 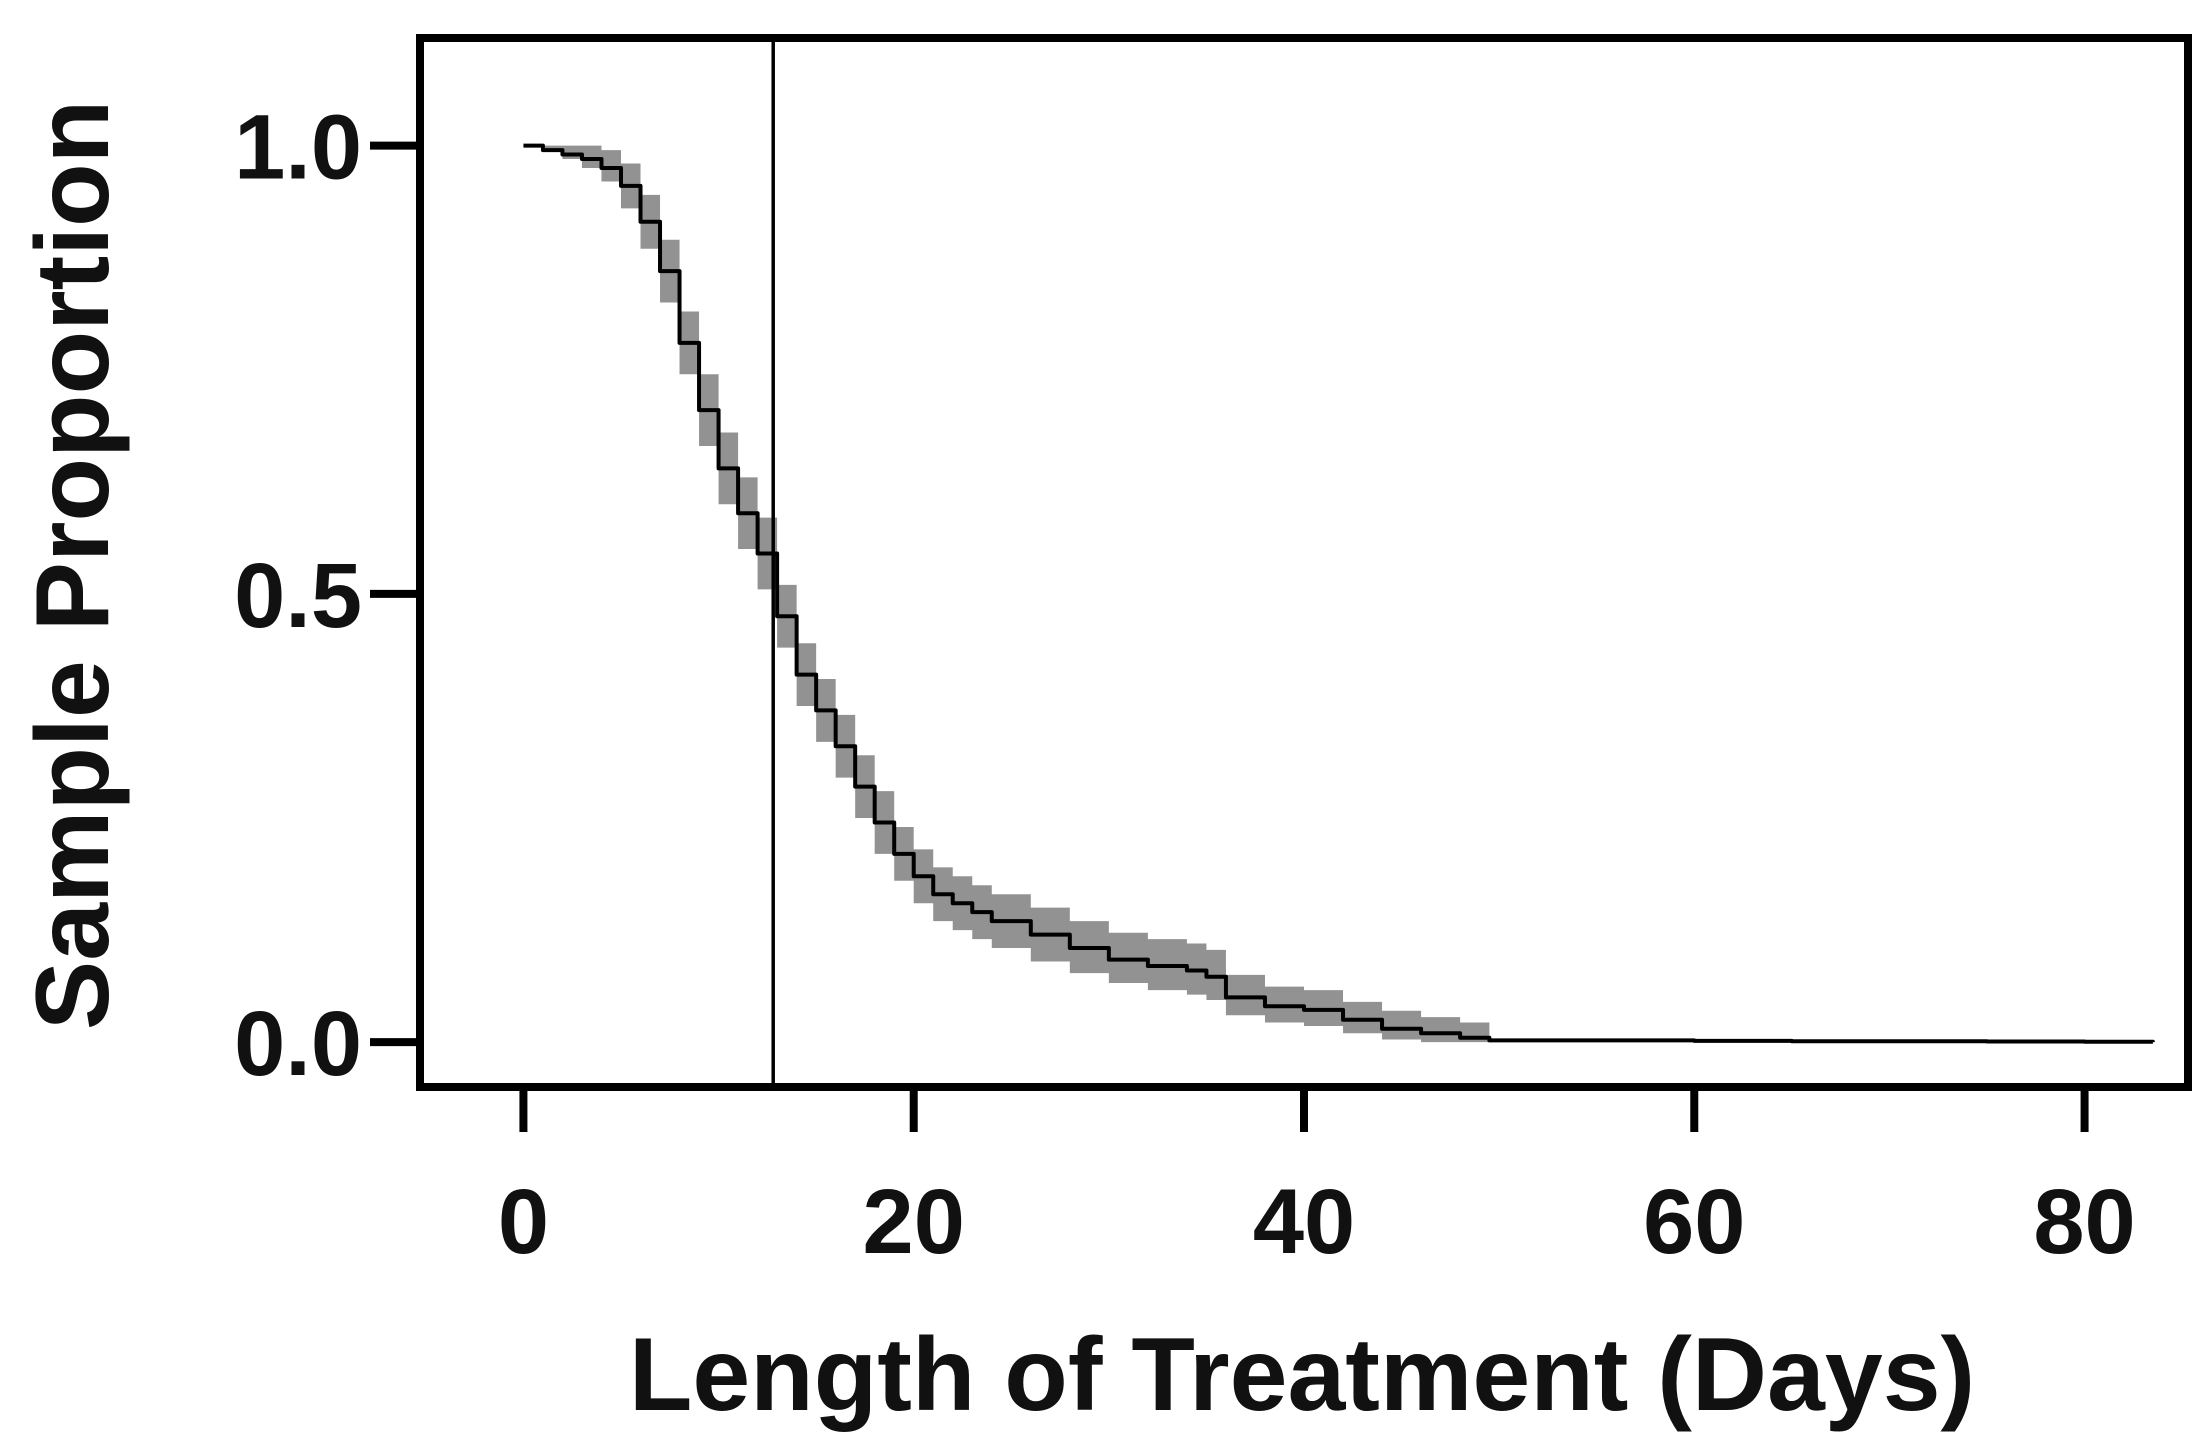 What do you see at coordinates (298, 1044) in the screenshot?
I see `y-tick-label: 0.0` at bounding box center [298, 1044].